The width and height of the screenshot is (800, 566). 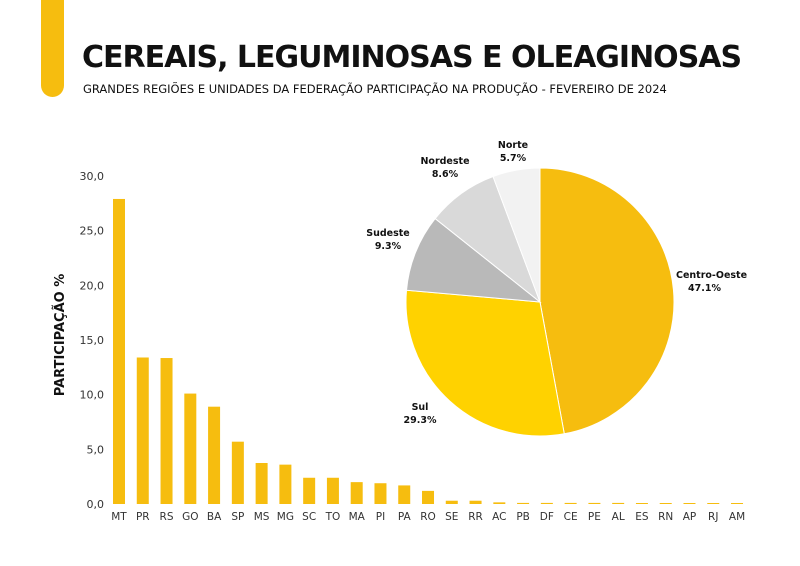 What do you see at coordinates (513, 145) in the screenshot?
I see `pie-label: Norte` at bounding box center [513, 145].